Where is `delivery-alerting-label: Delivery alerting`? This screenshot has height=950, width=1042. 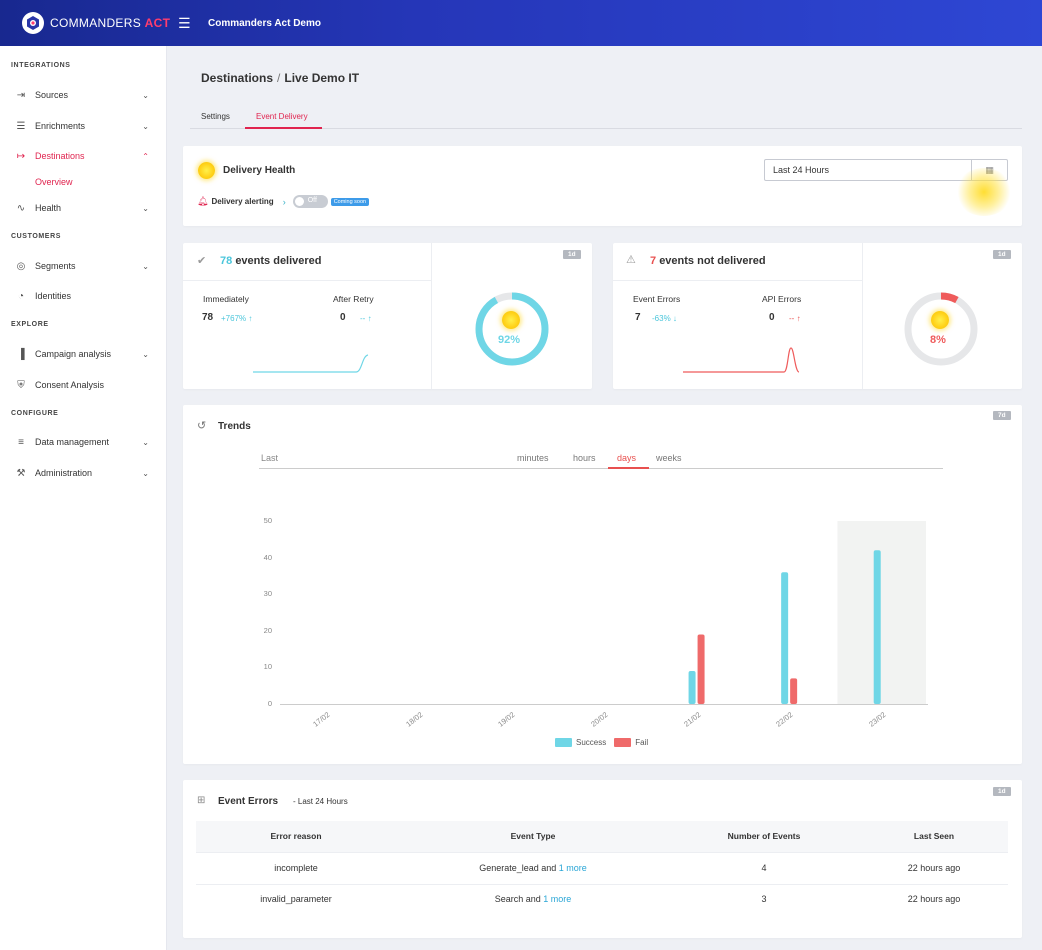
delivery-alerting-label: Delivery alerting is located at coordinates (242, 201).